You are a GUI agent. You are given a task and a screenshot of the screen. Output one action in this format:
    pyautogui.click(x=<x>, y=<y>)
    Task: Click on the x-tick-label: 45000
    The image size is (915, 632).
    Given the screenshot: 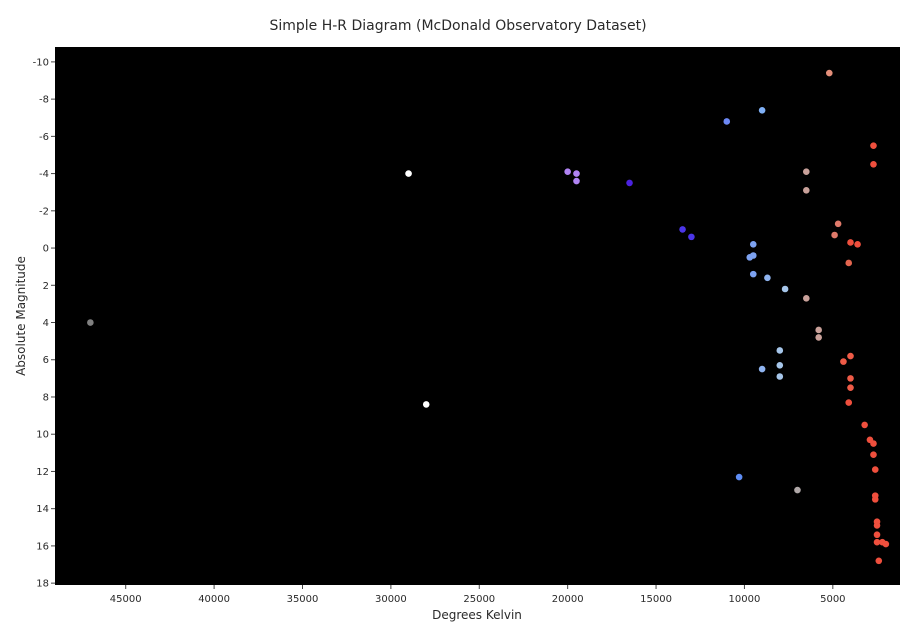 What is the action you would take?
    pyautogui.click(x=126, y=599)
    